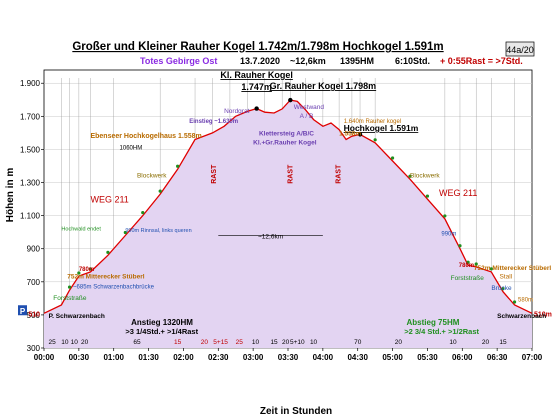 This screenshot has height=420, width=560. Describe the element at coordinates (392, 357) in the screenshot. I see `x-tick-label: 05:00` at that location.